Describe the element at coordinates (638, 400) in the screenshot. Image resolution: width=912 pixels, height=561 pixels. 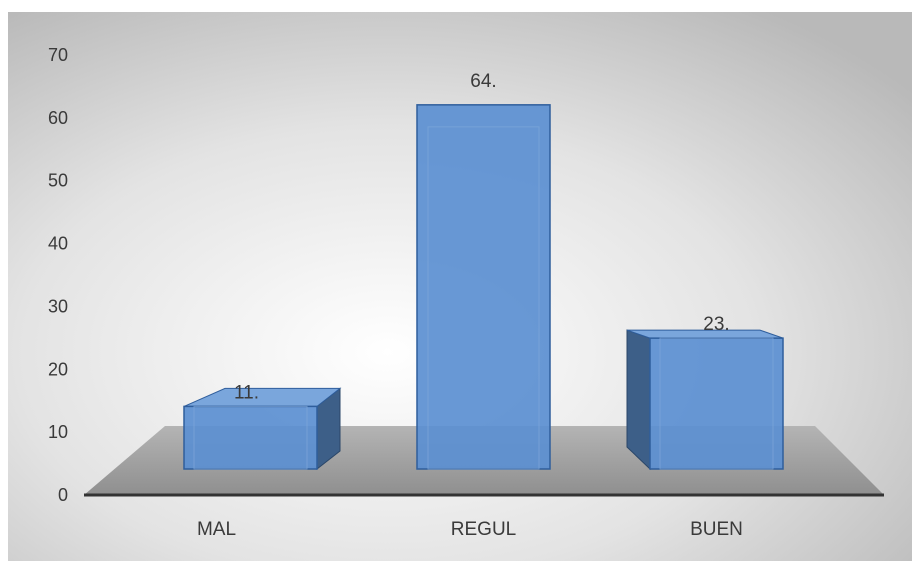
I see `bar-side-face` at that location.